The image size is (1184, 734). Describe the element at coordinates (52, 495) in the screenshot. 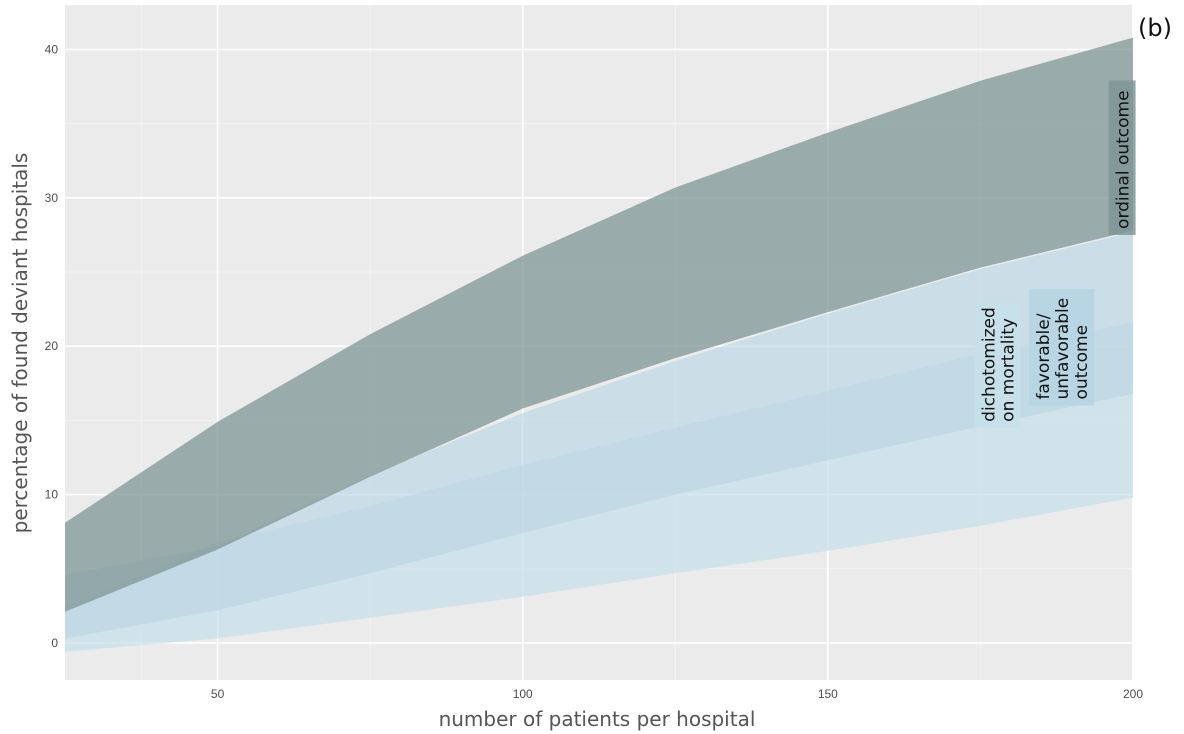

I see `y-tick-label: 10` at that location.